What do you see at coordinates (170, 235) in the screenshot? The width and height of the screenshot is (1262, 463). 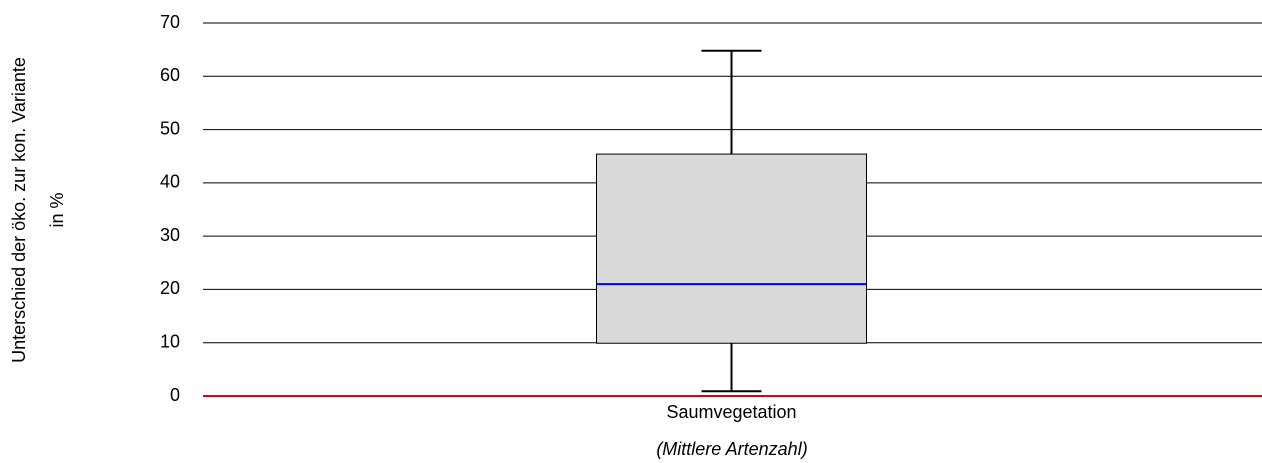 I see `y-tick-label: 30` at bounding box center [170, 235].